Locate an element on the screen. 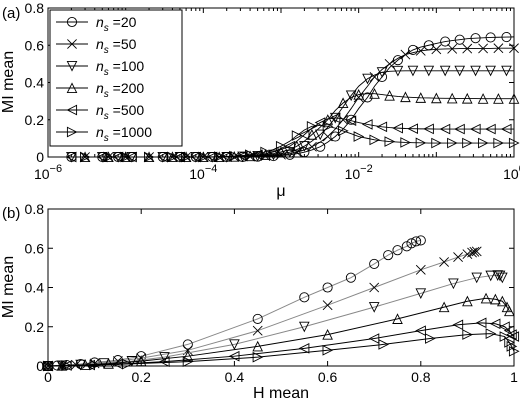 Image resolution: width=520 pixels, height=403 pixels. panel-b-x-axis-label: H mean is located at coordinates (281, 393).